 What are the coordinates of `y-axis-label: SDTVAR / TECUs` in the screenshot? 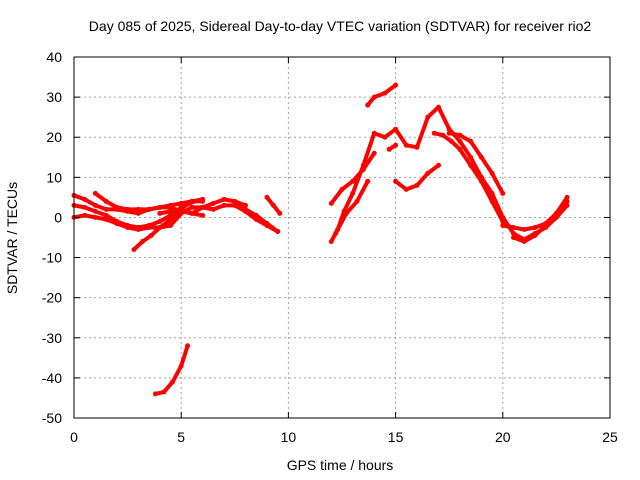 It's located at (12, 238).